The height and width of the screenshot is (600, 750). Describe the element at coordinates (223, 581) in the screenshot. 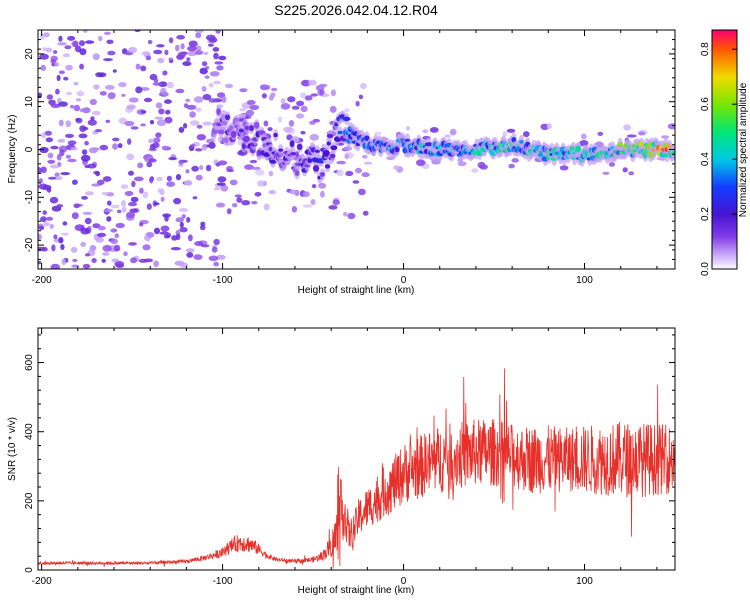

I see `snr-xtick-label: -100` at that location.